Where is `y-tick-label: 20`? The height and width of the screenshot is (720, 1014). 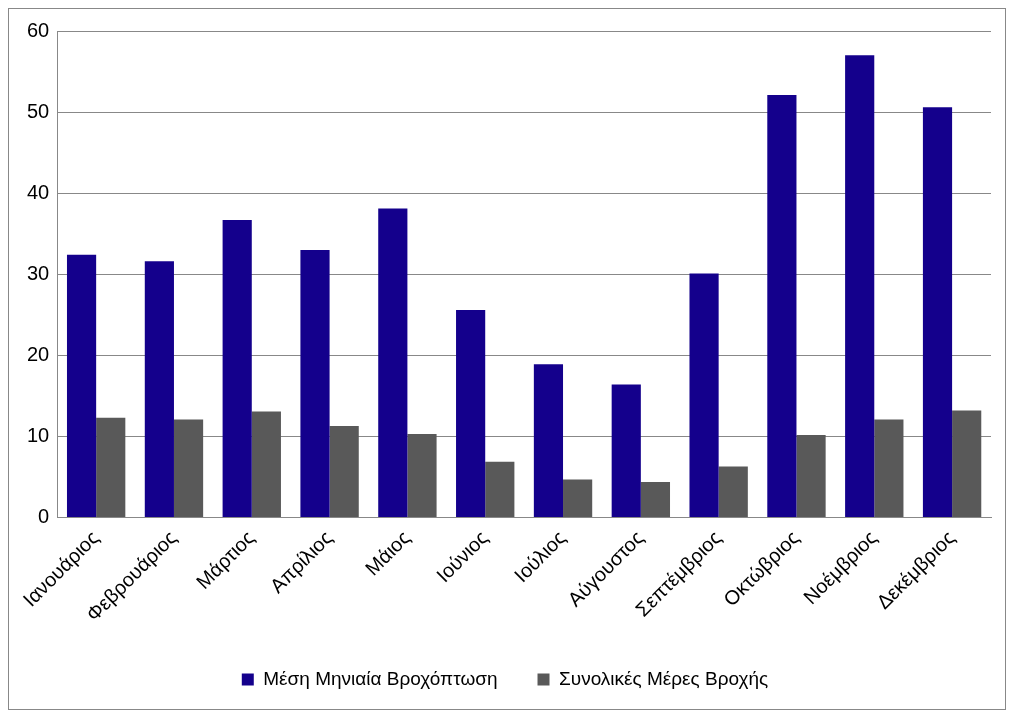
y-tick-label: 20 is located at coordinates (38, 353).